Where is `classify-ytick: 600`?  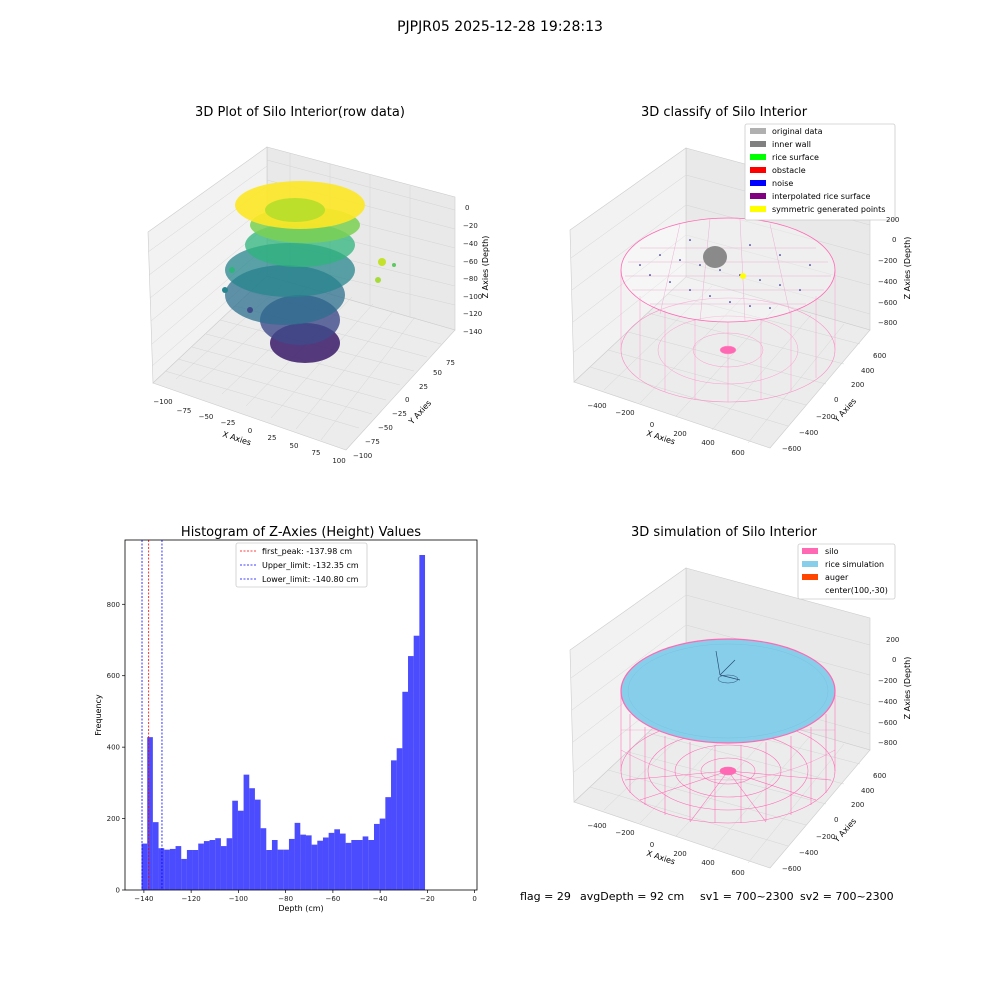 classify-ytick: 600 is located at coordinates (879, 356).